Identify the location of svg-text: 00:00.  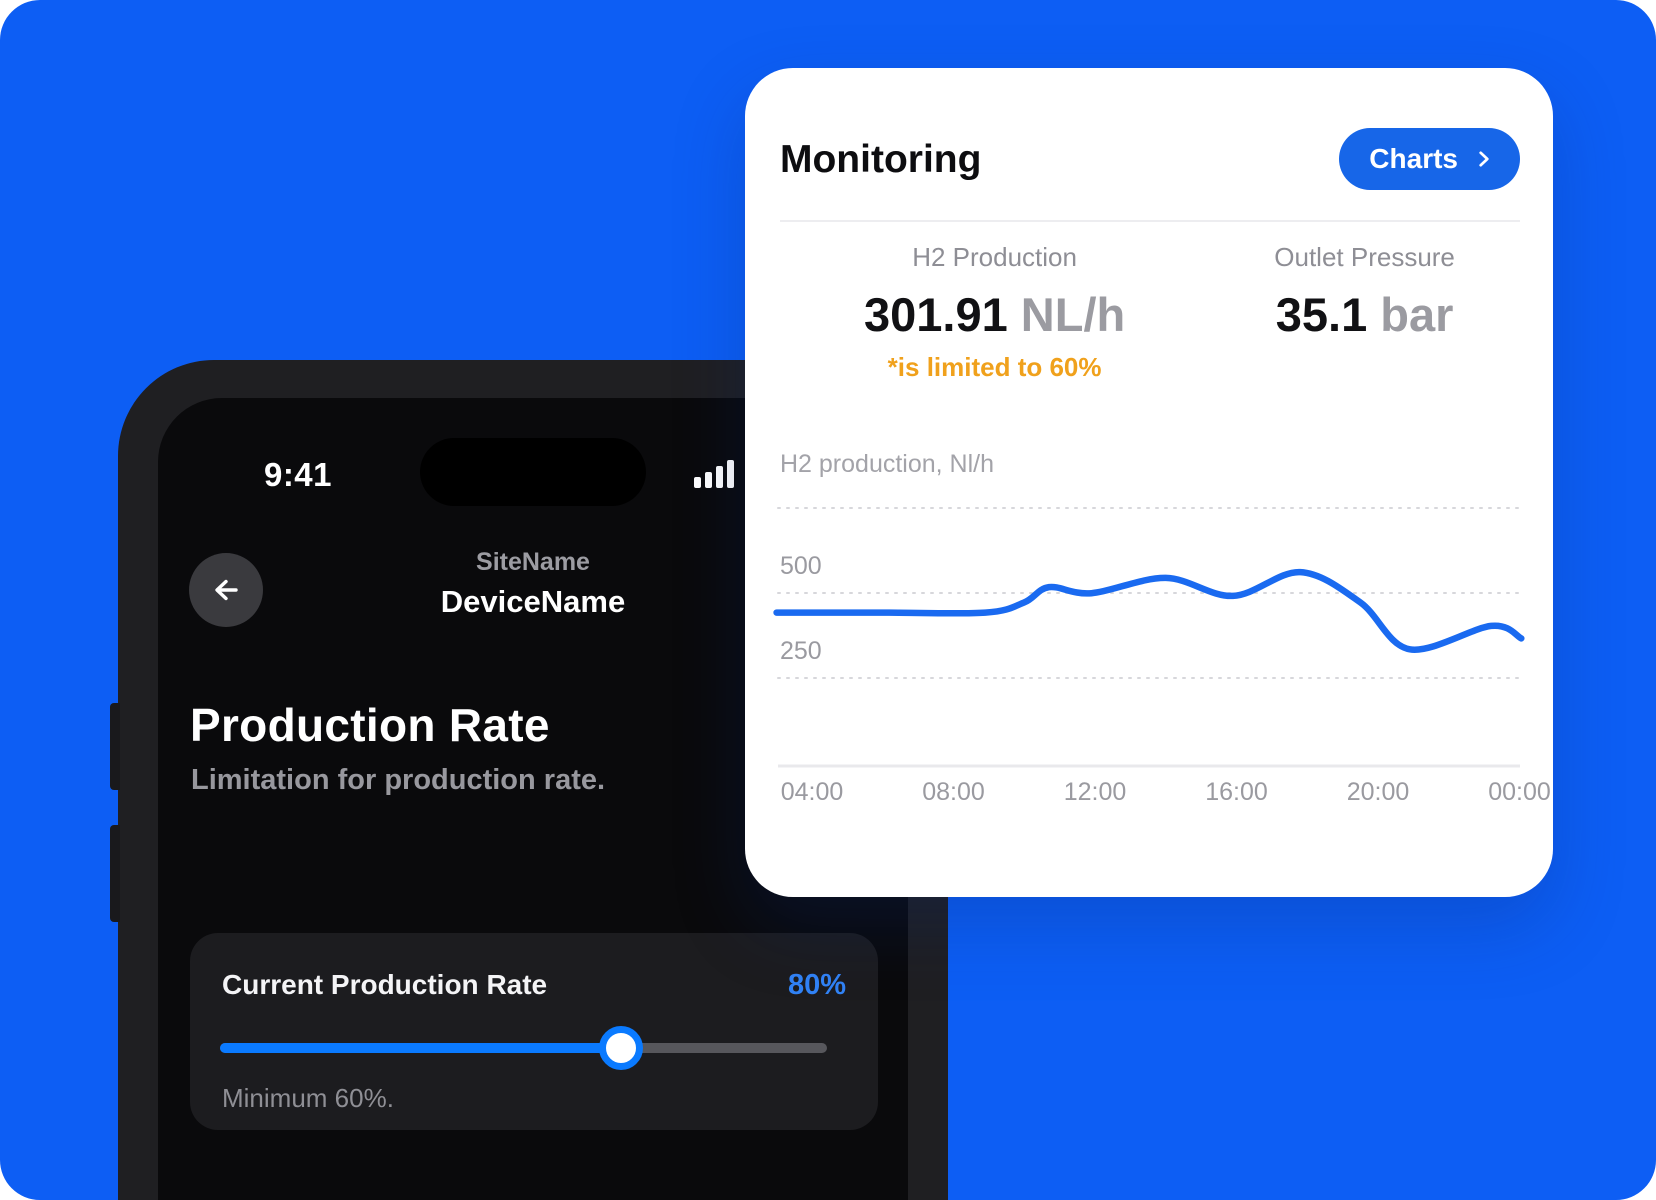
(1519, 792).